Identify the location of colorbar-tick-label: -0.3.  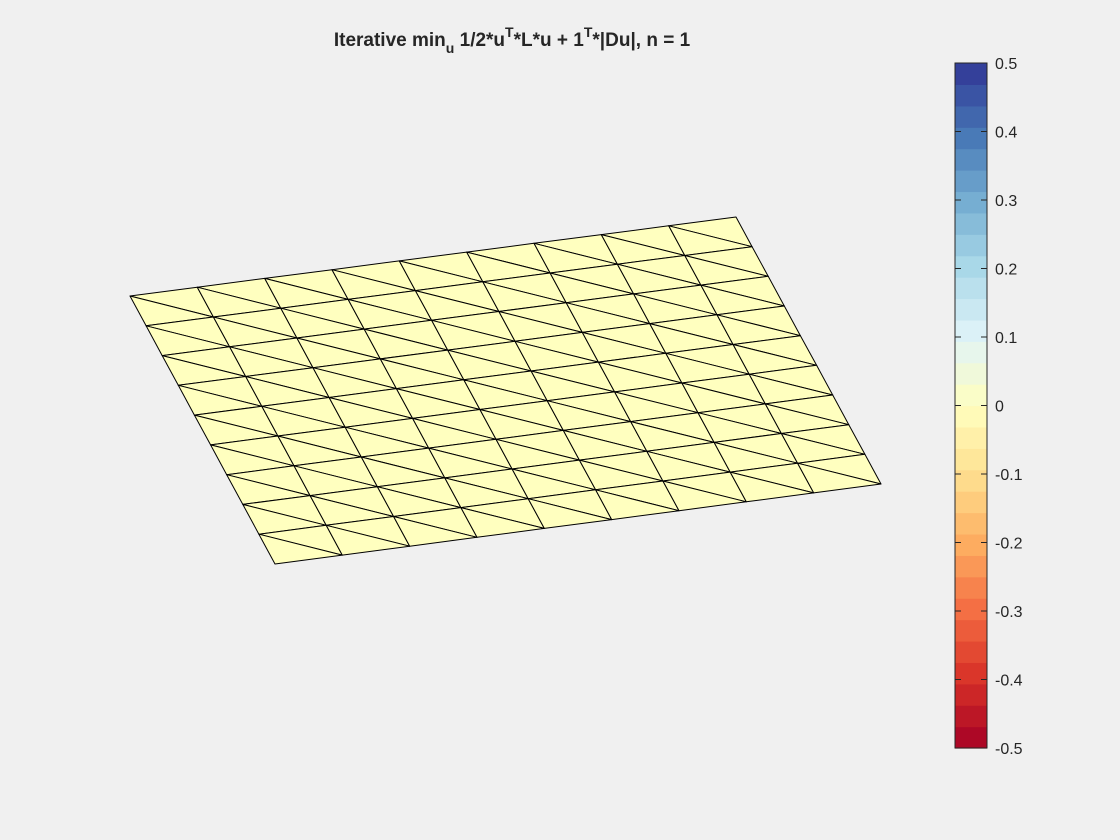
(1009, 612).